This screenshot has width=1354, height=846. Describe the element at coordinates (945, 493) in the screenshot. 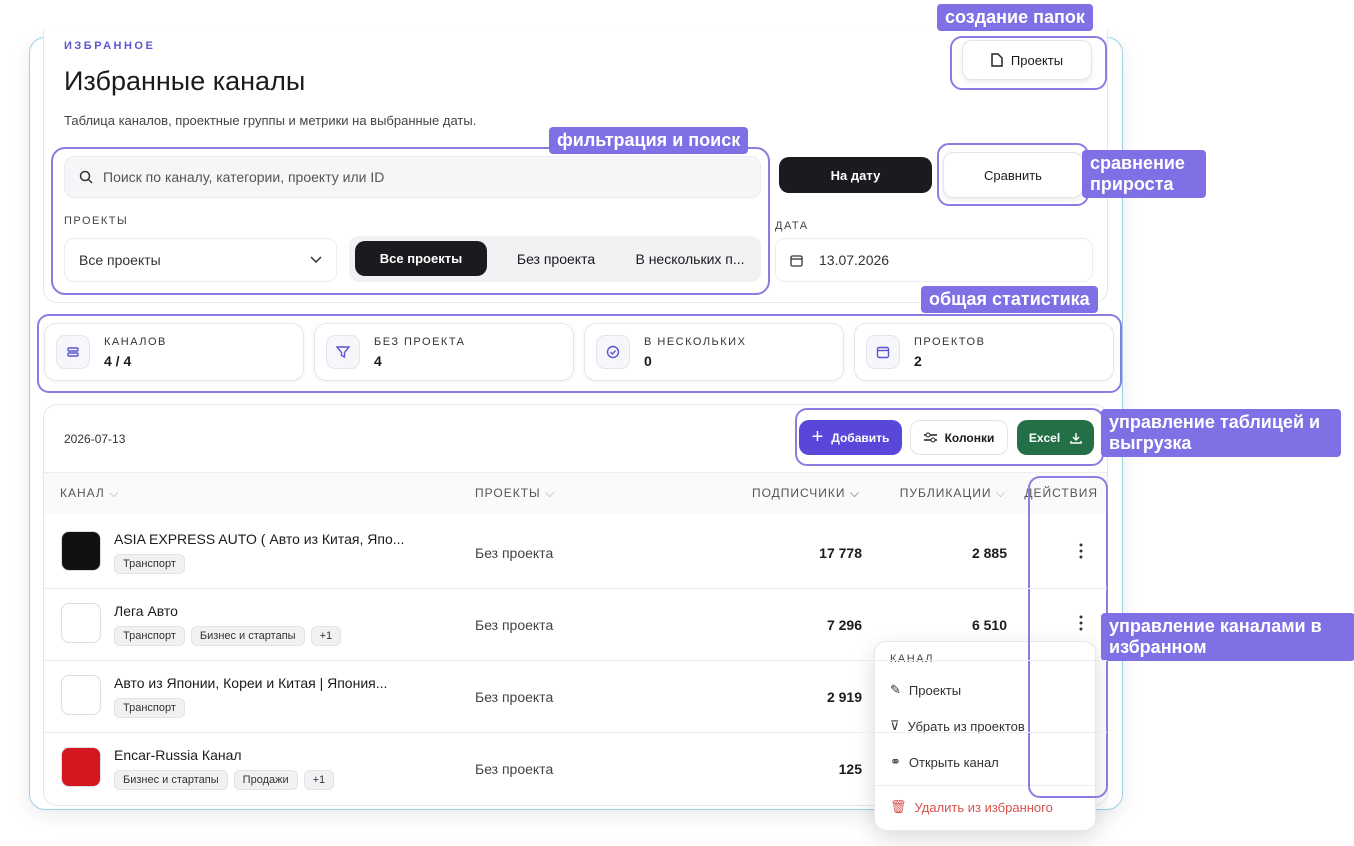

I see `col-label: ПУБЛИКАЦИИ` at that location.